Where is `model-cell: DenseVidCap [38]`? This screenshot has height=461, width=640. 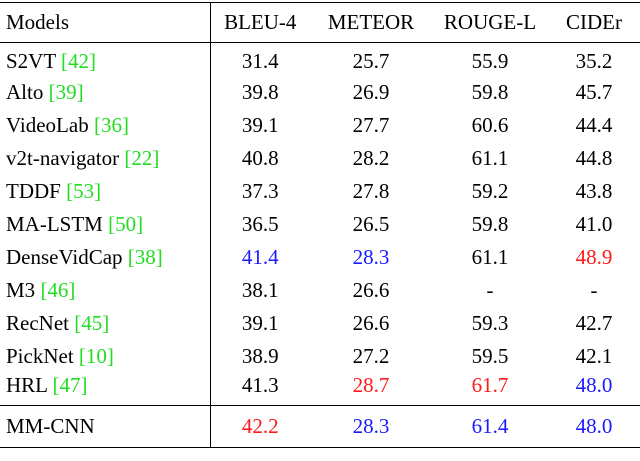
model-cell: DenseVidCap [38] is located at coordinates (105, 257).